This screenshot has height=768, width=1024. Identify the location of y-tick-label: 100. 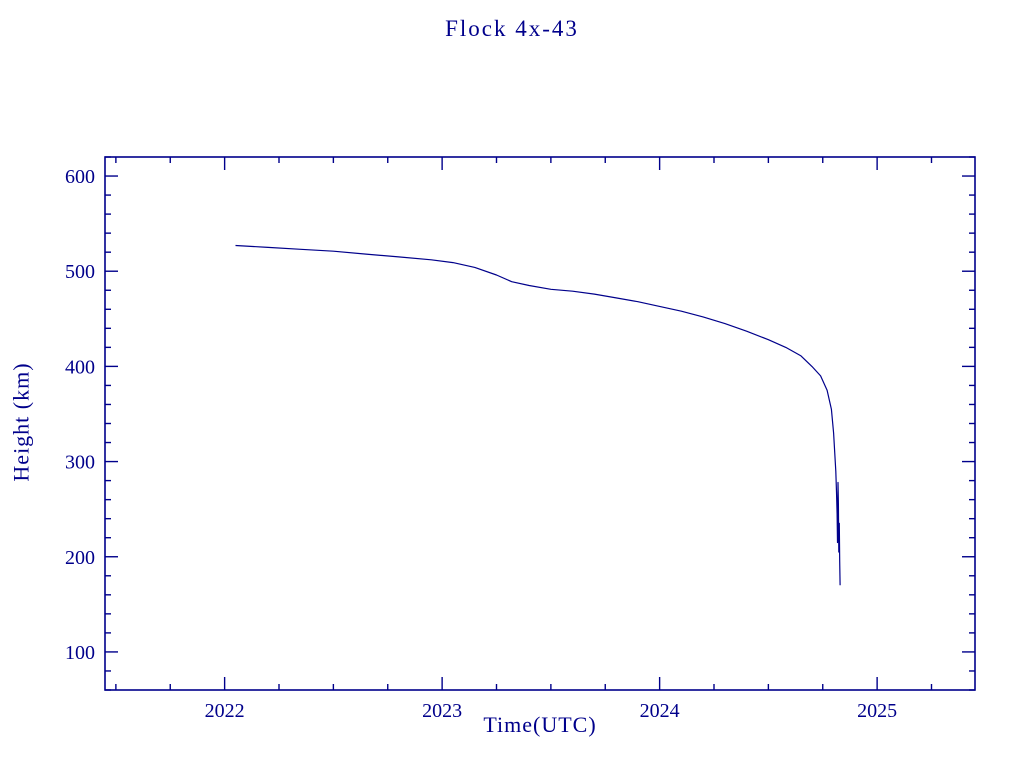
(80, 653).